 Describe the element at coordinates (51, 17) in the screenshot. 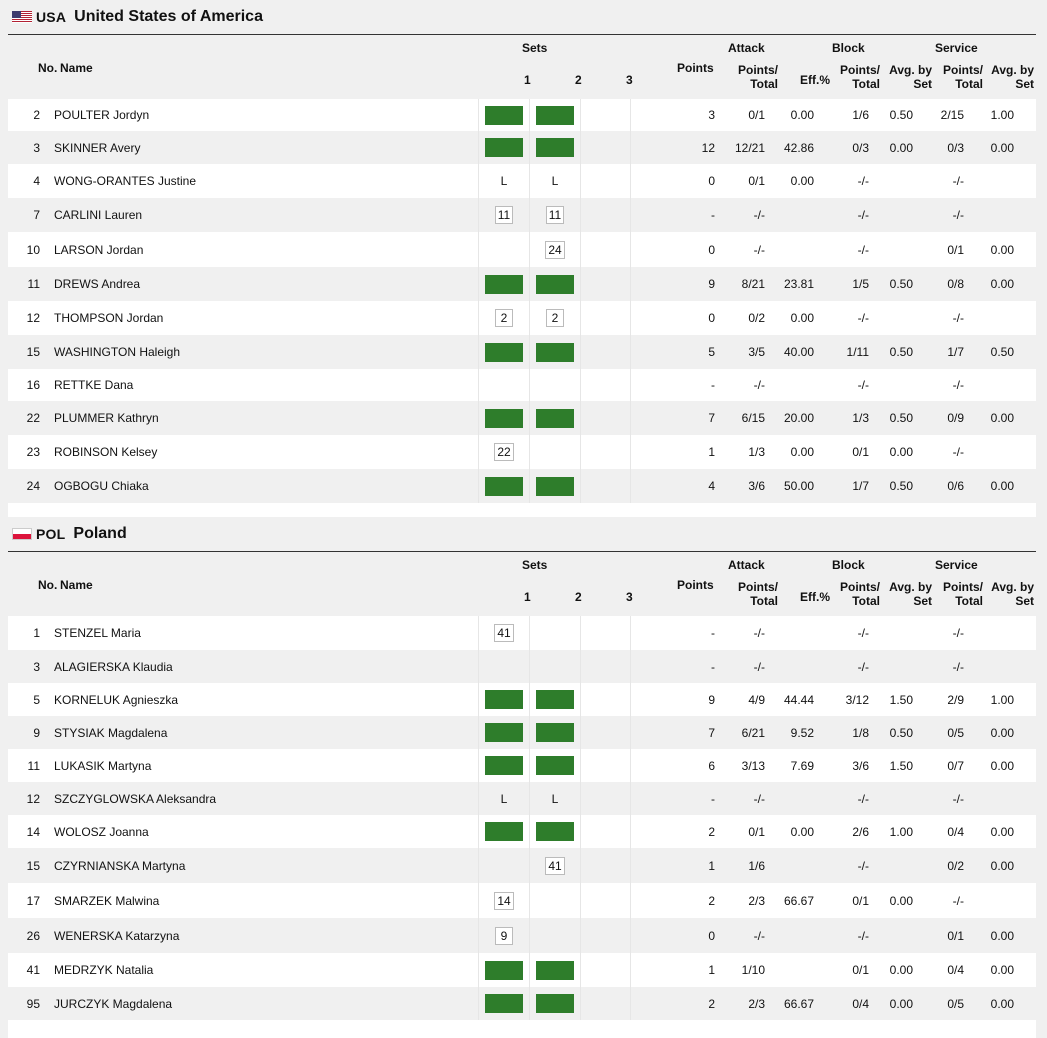

I see `team-code: USA` at that location.